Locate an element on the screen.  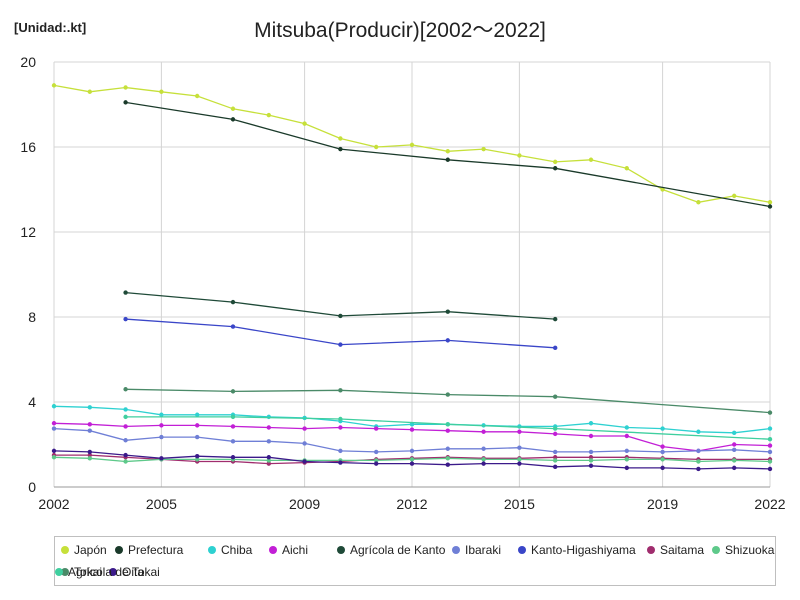
legend-label: Ibaraki is located at coordinates (483, 550).